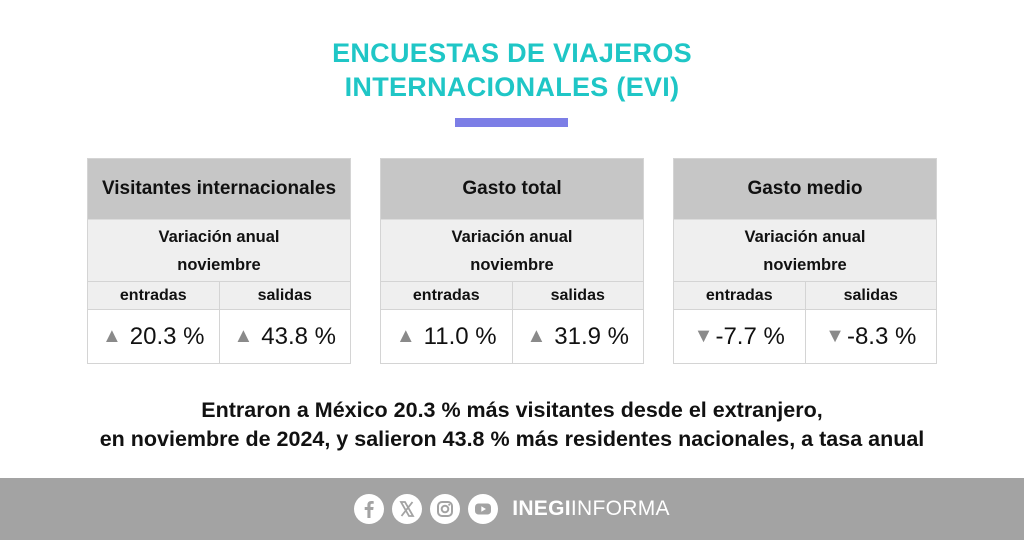  I want to click on card-heading: Visitantes internacionales, so click(219, 189).